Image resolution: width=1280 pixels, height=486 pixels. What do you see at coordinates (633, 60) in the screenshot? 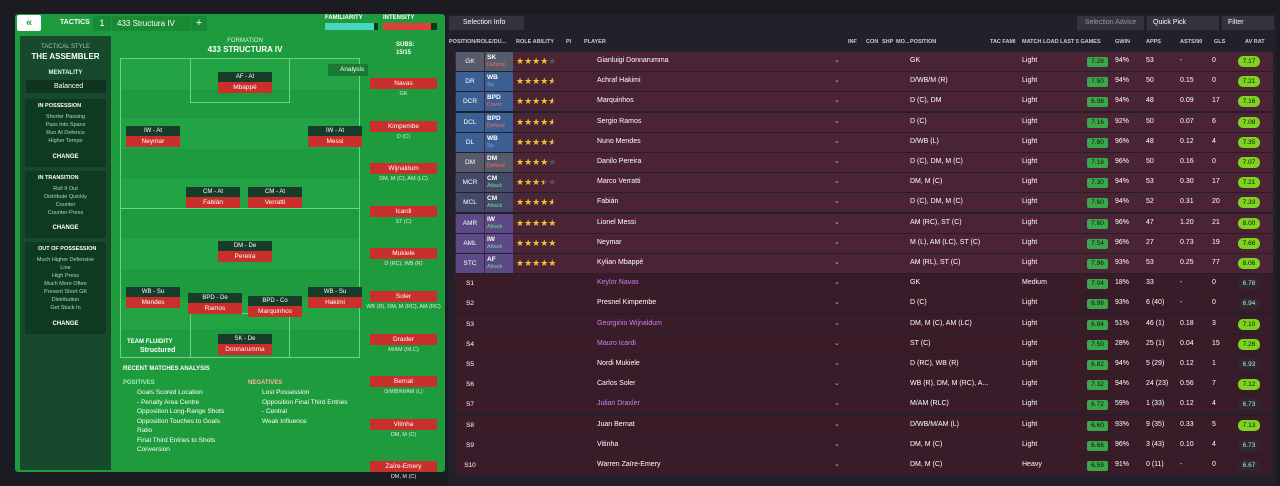
I see `player-name: Gianluigi Donnarumma` at bounding box center [633, 60].